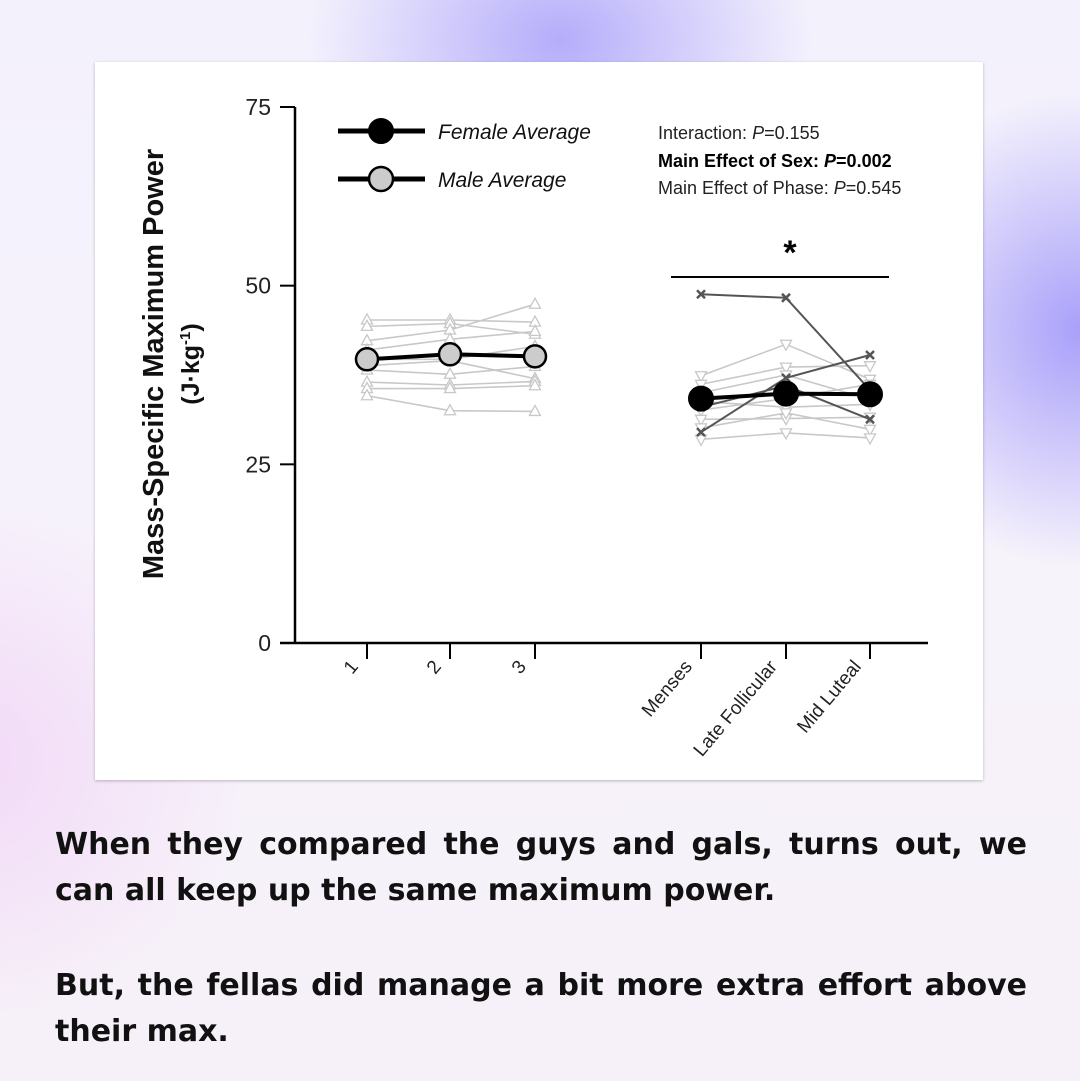  I want to click on y-axis-units-sup: -1, so click(185, 338).